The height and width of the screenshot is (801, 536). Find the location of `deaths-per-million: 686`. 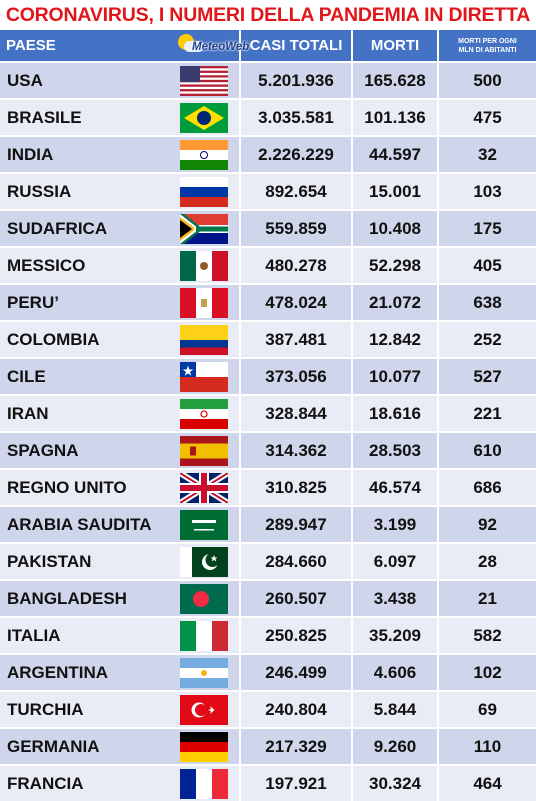

deaths-per-million: 686 is located at coordinates (487, 487).